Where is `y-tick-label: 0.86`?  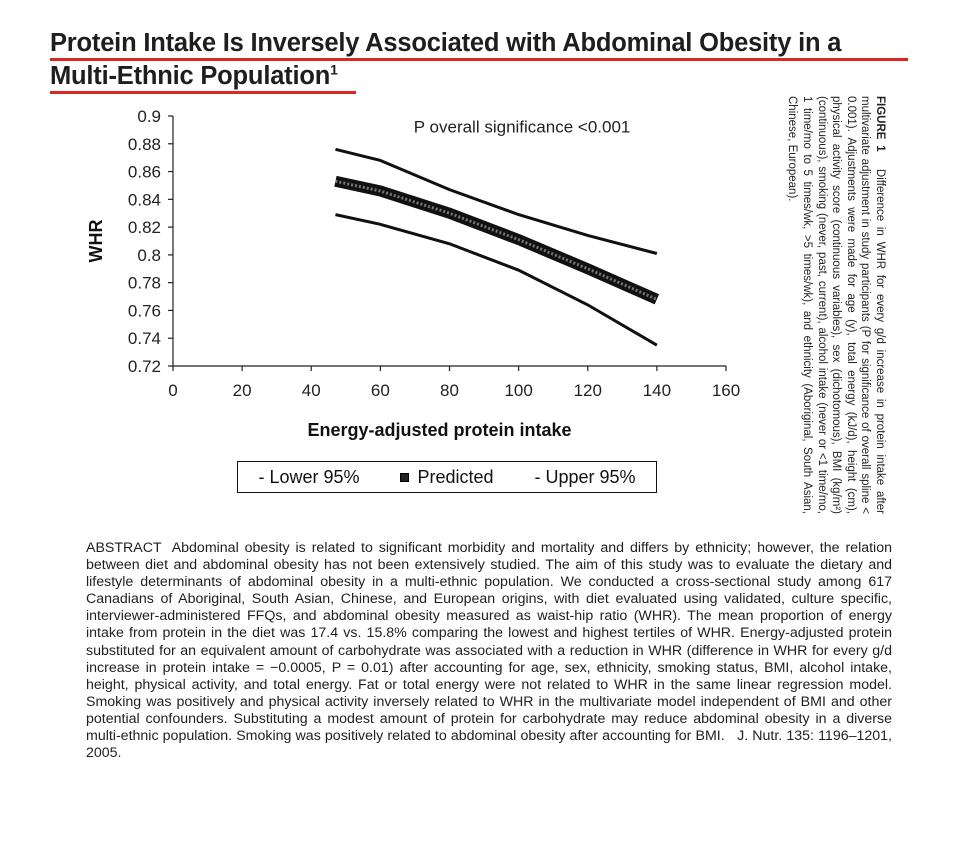
y-tick-label: 0.86 is located at coordinates (144, 172).